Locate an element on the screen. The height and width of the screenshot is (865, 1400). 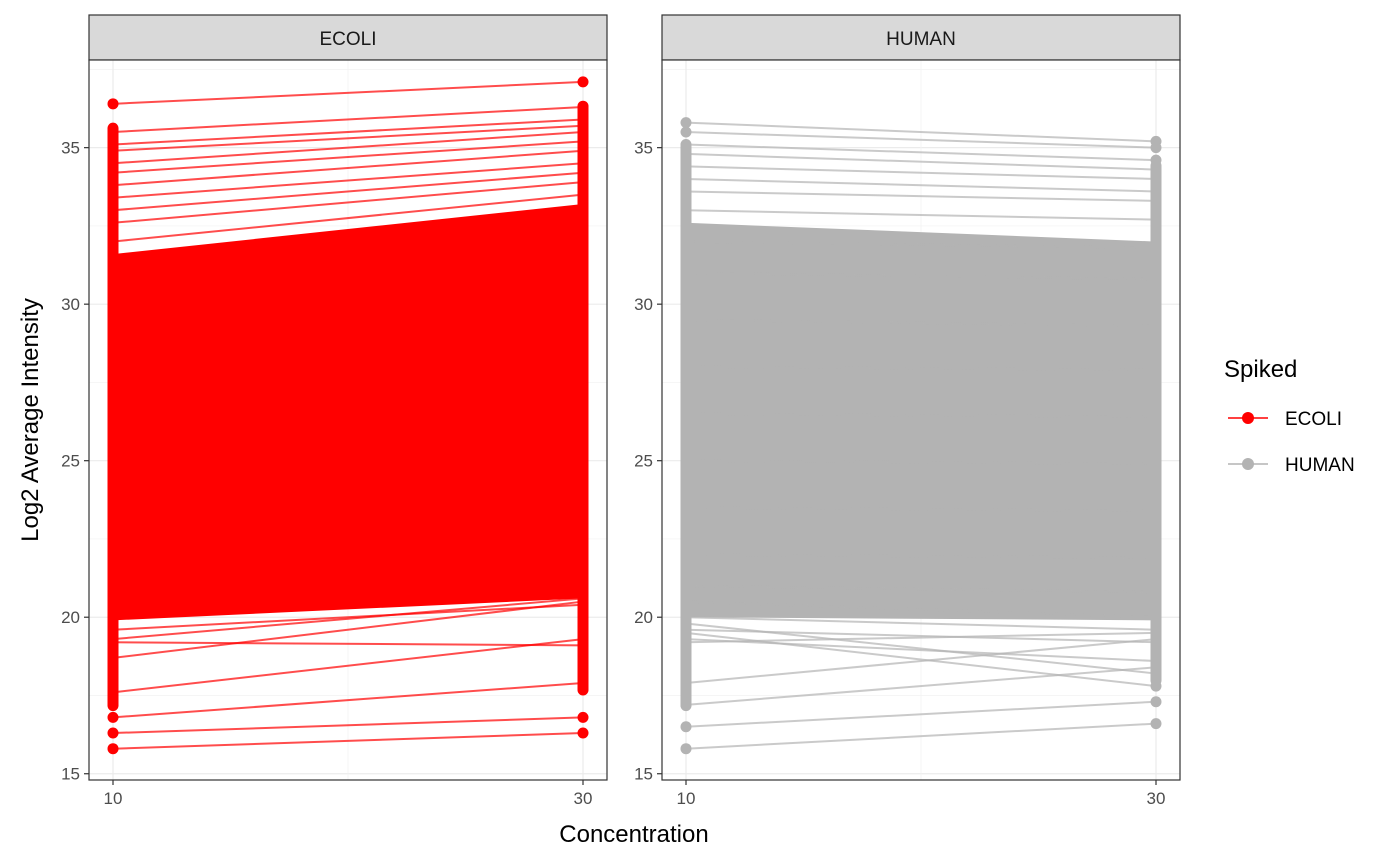
legend-title: Spiked is located at coordinates (1260, 369).